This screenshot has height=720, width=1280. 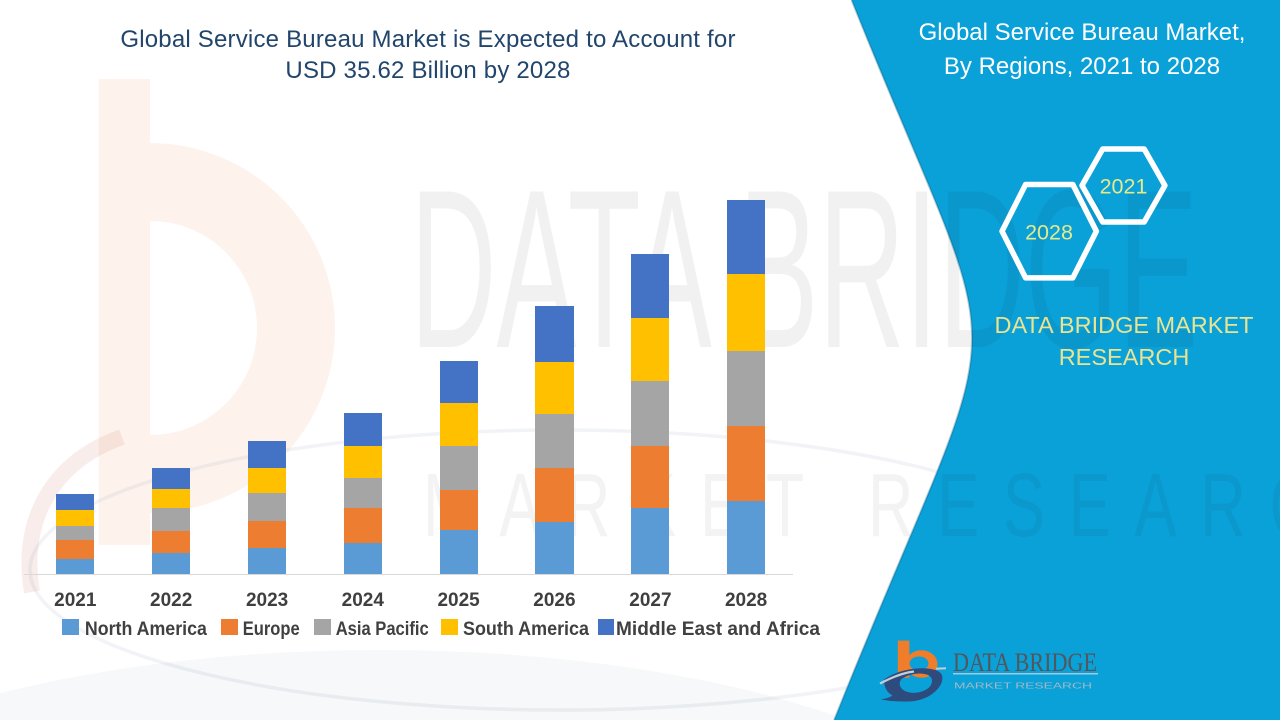 What do you see at coordinates (382, 629) in the screenshot?
I see `svg-text: Asia Pacific` at bounding box center [382, 629].